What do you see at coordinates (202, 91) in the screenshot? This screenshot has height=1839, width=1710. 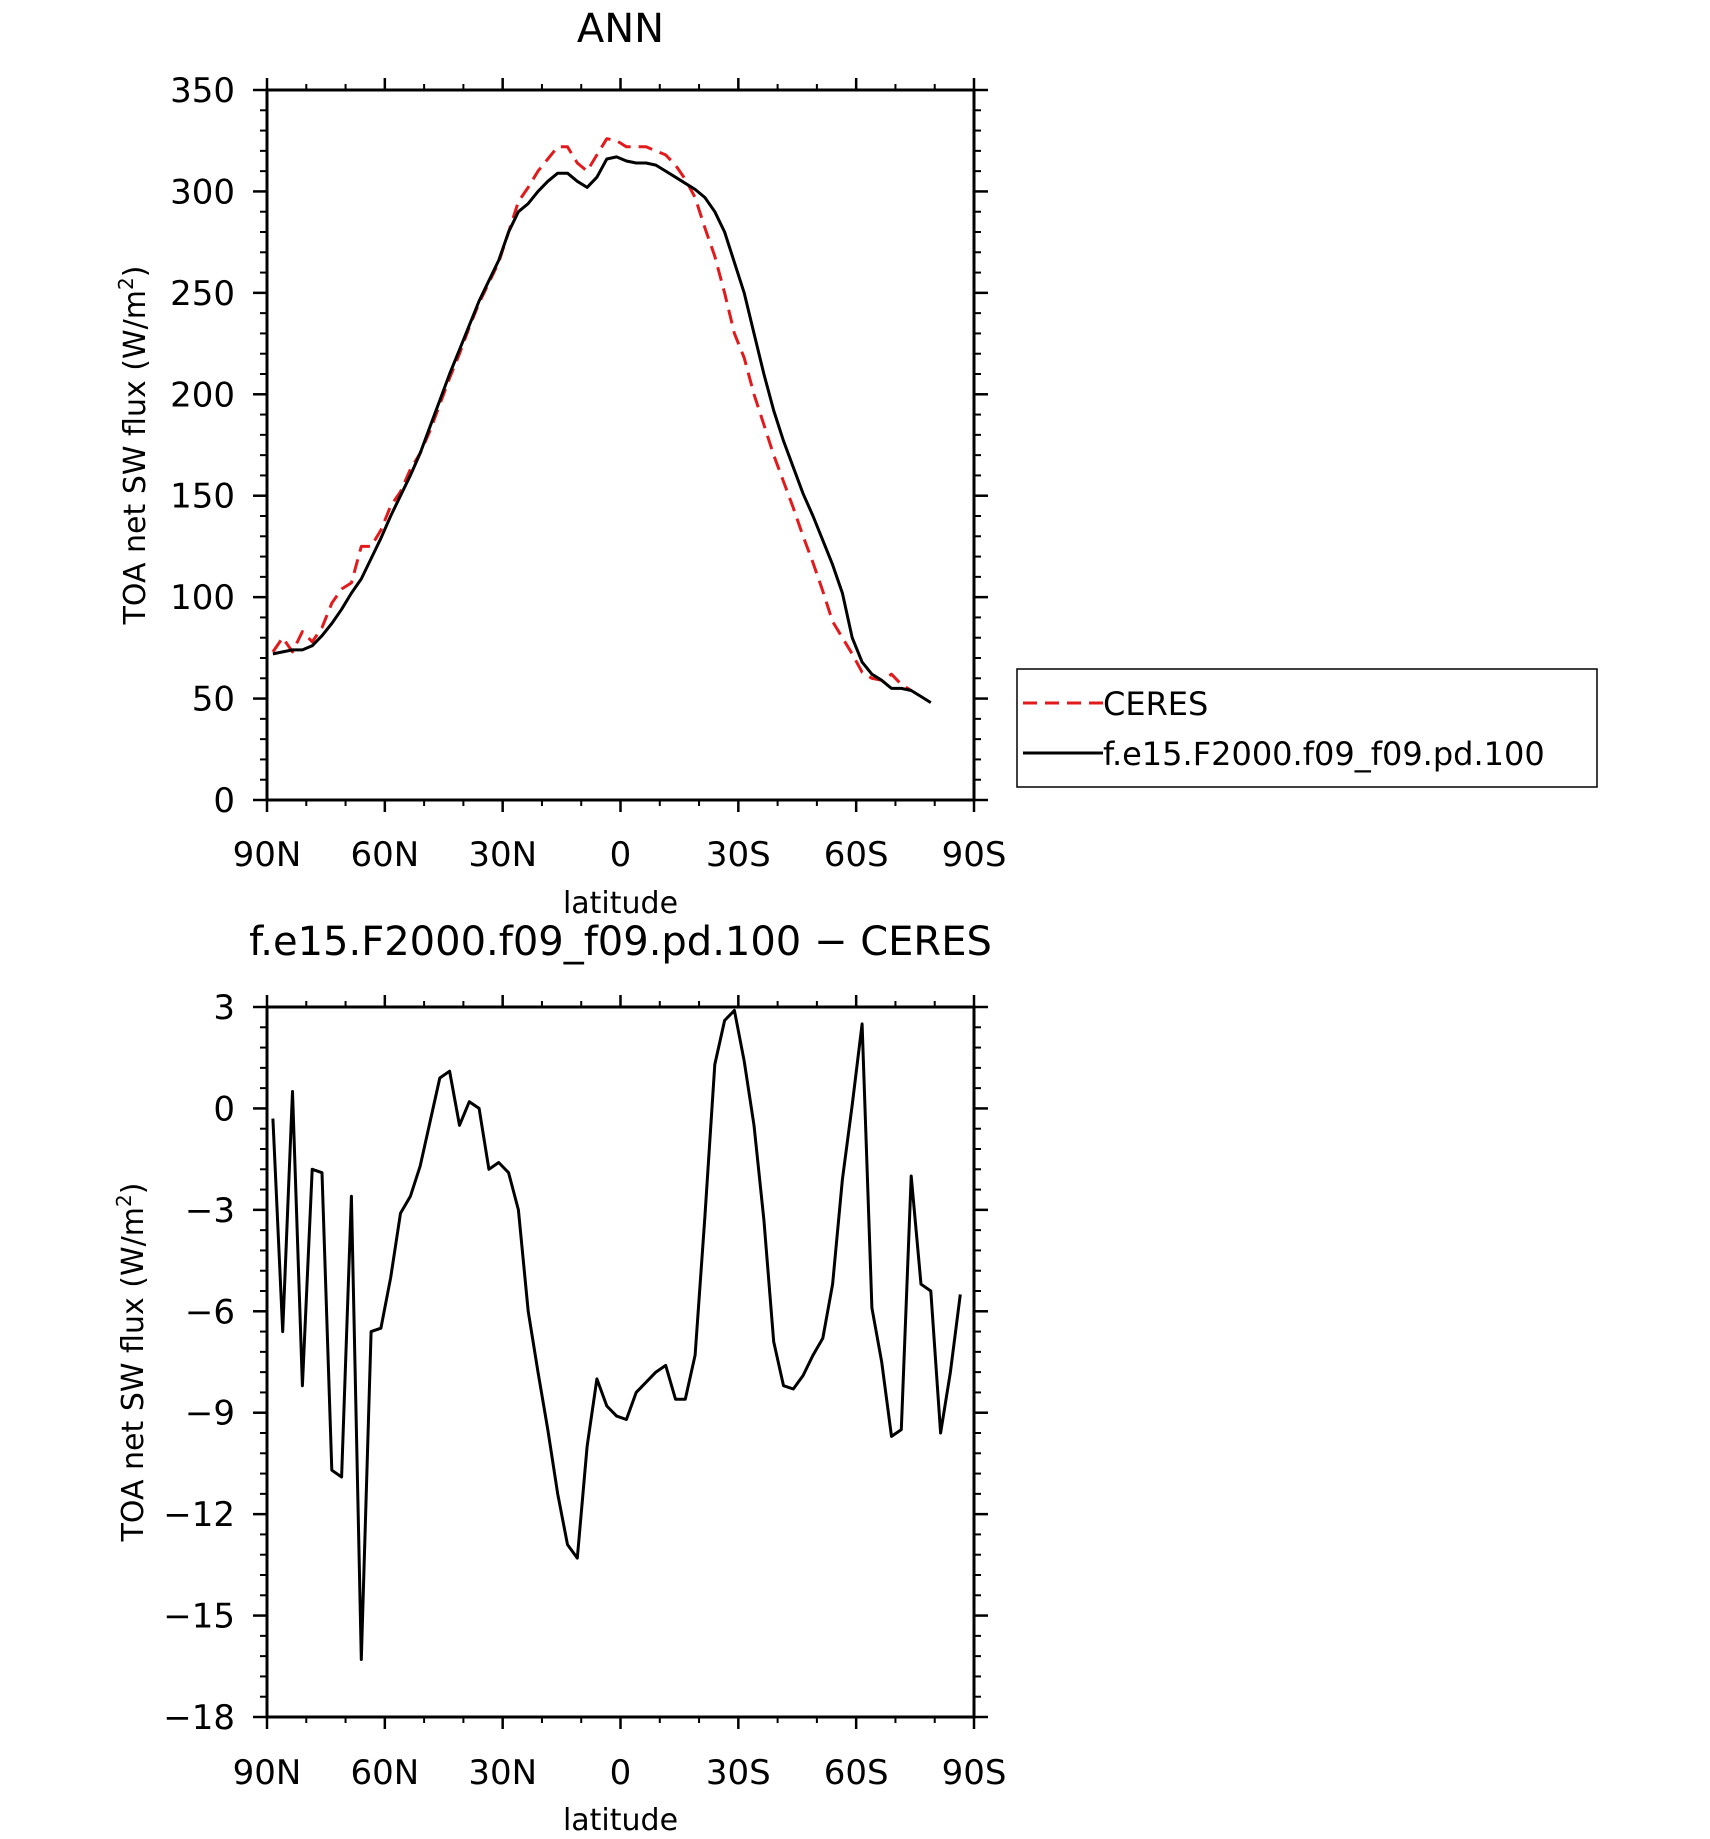 I see `y-tick-label: 350` at bounding box center [202, 91].